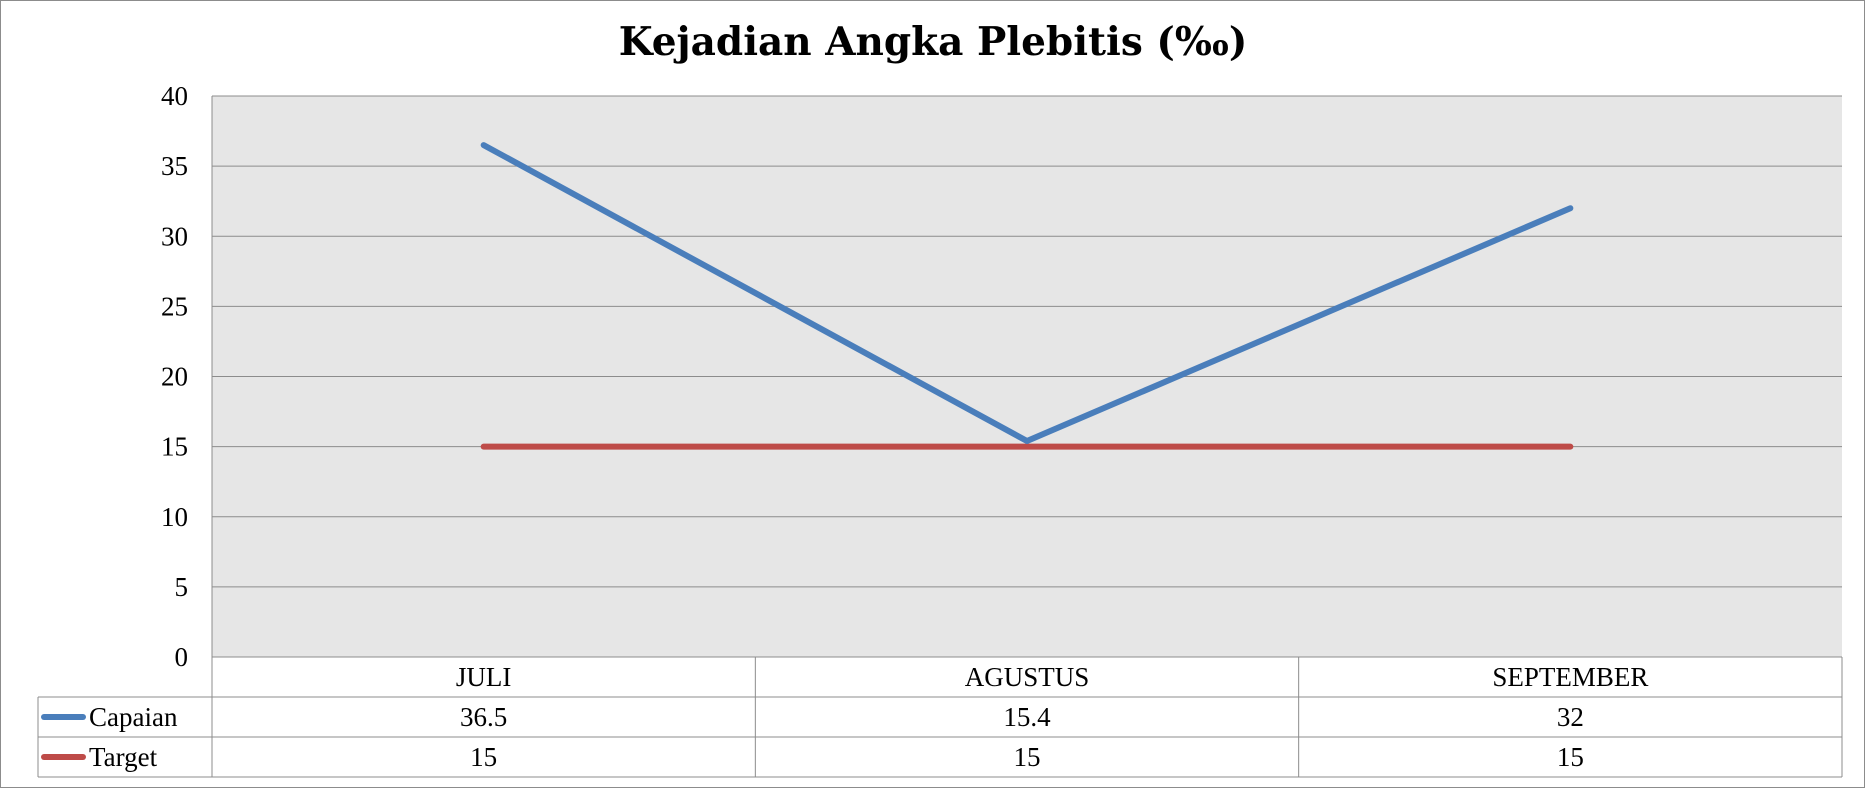  Describe the element at coordinates (174, 236) in the screenshot. I see `y-tick-label: 30` at that location.